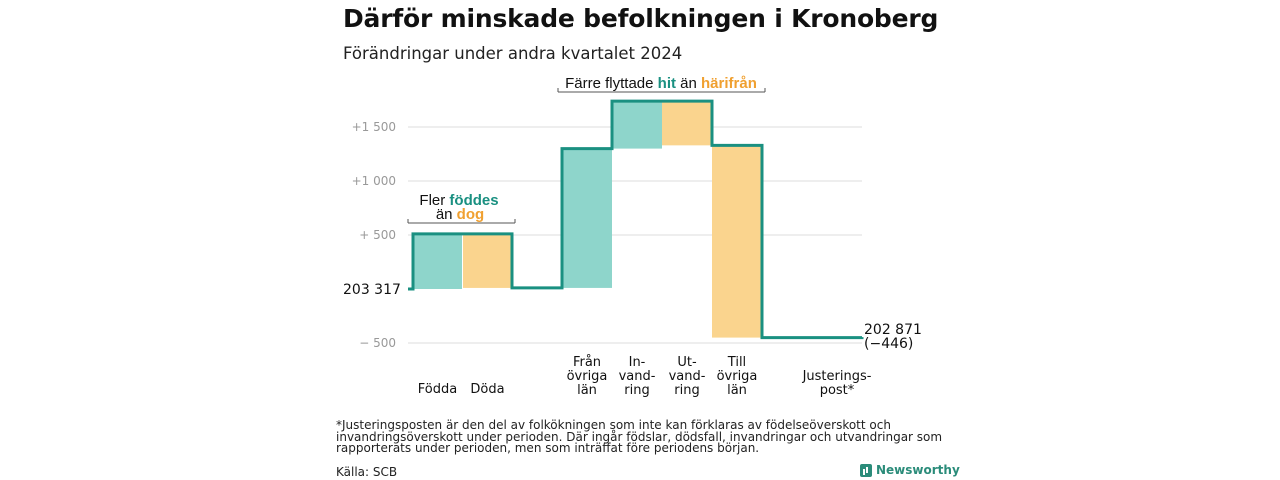 This screenshot has width=1280, height=480. I want to click on newsworthy-logo-icon, so click(866, 470).